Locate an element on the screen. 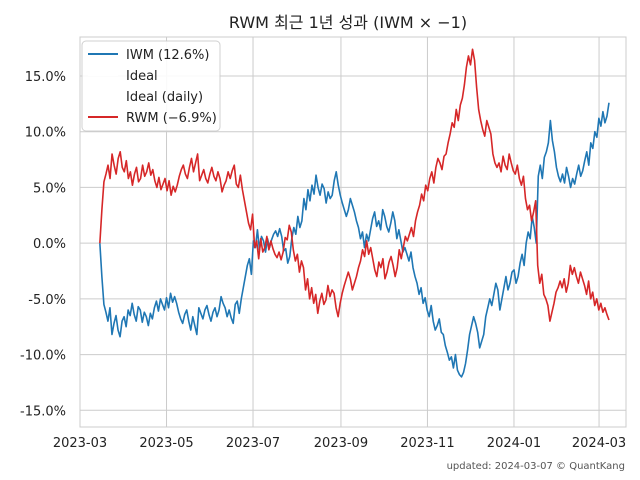  y-axis: 15.0% 10.0% 5.0% 0.0% -5.0% -10.0% -15.0% is located at coordinates (43, 244).